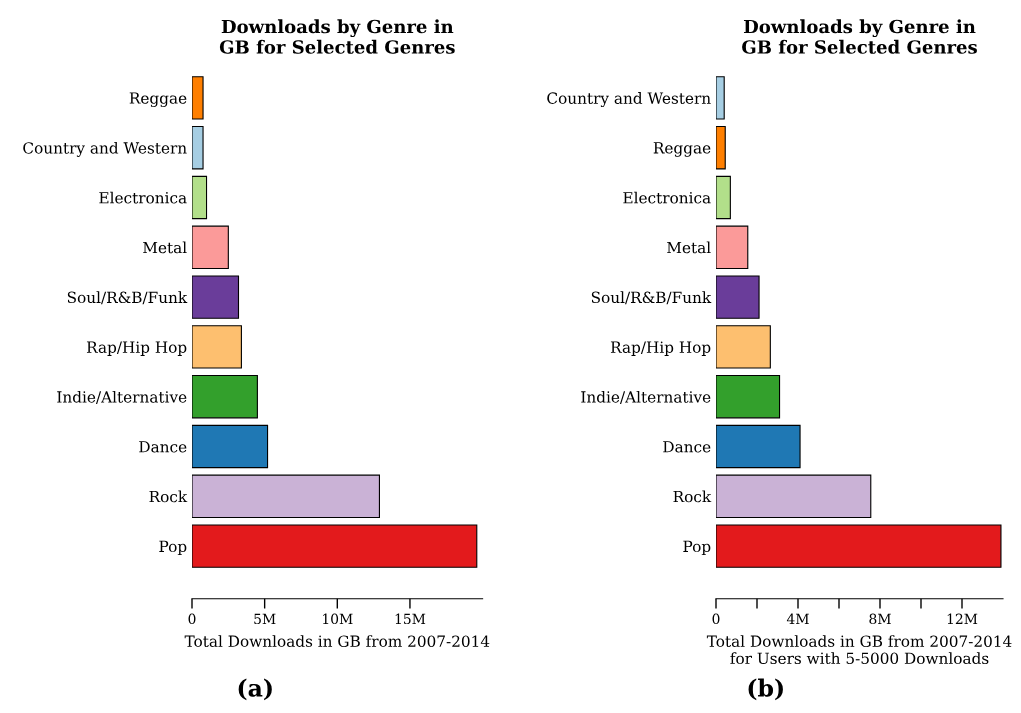  Describe the element at coordinates (765, 689) in the screenshot. I see `text: (b)` at that location.